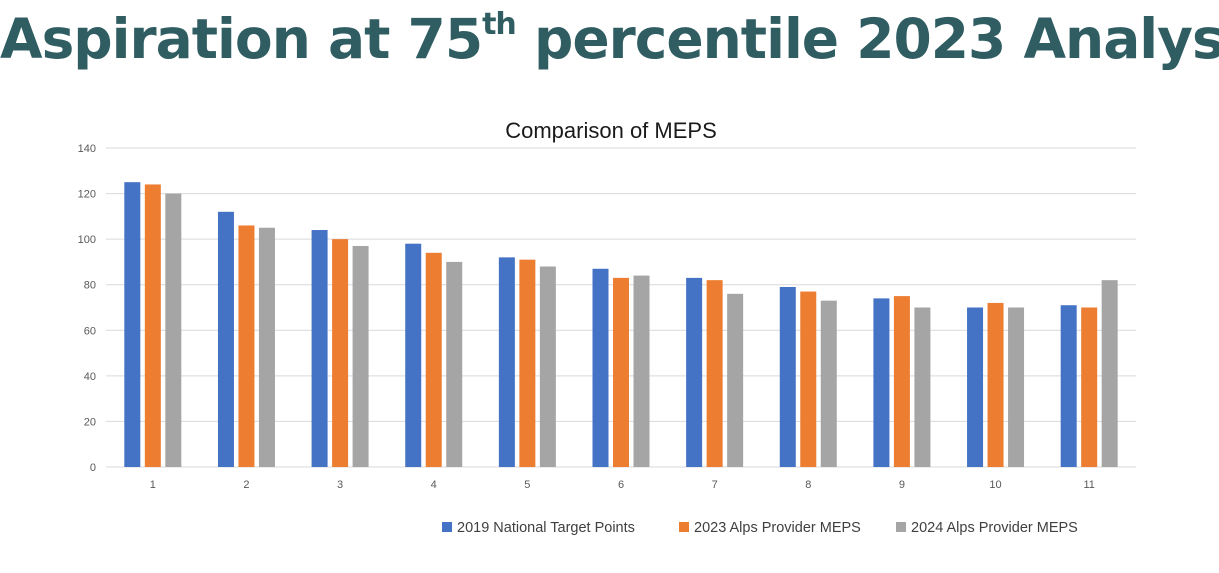 The height and width of the screenshot is (573, 1219). I want to click on x-tick-label: 5, so click(527, 485).